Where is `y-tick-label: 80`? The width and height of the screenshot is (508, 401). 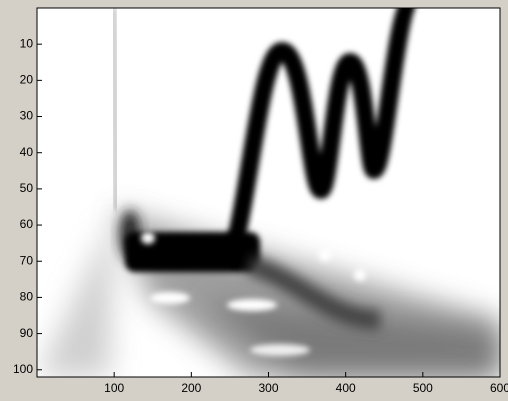
y-tick-label: 80 is located at coordinates (27, 297).